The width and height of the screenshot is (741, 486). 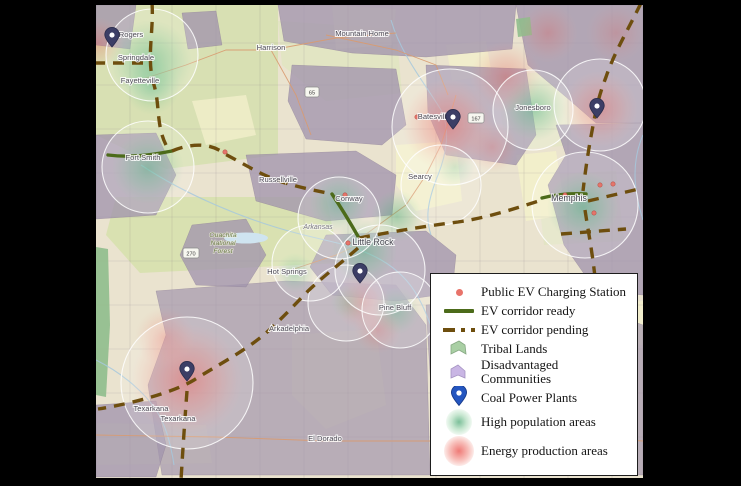 I want to click on route-shields: 65 270 167, so click(x=333, y=172).